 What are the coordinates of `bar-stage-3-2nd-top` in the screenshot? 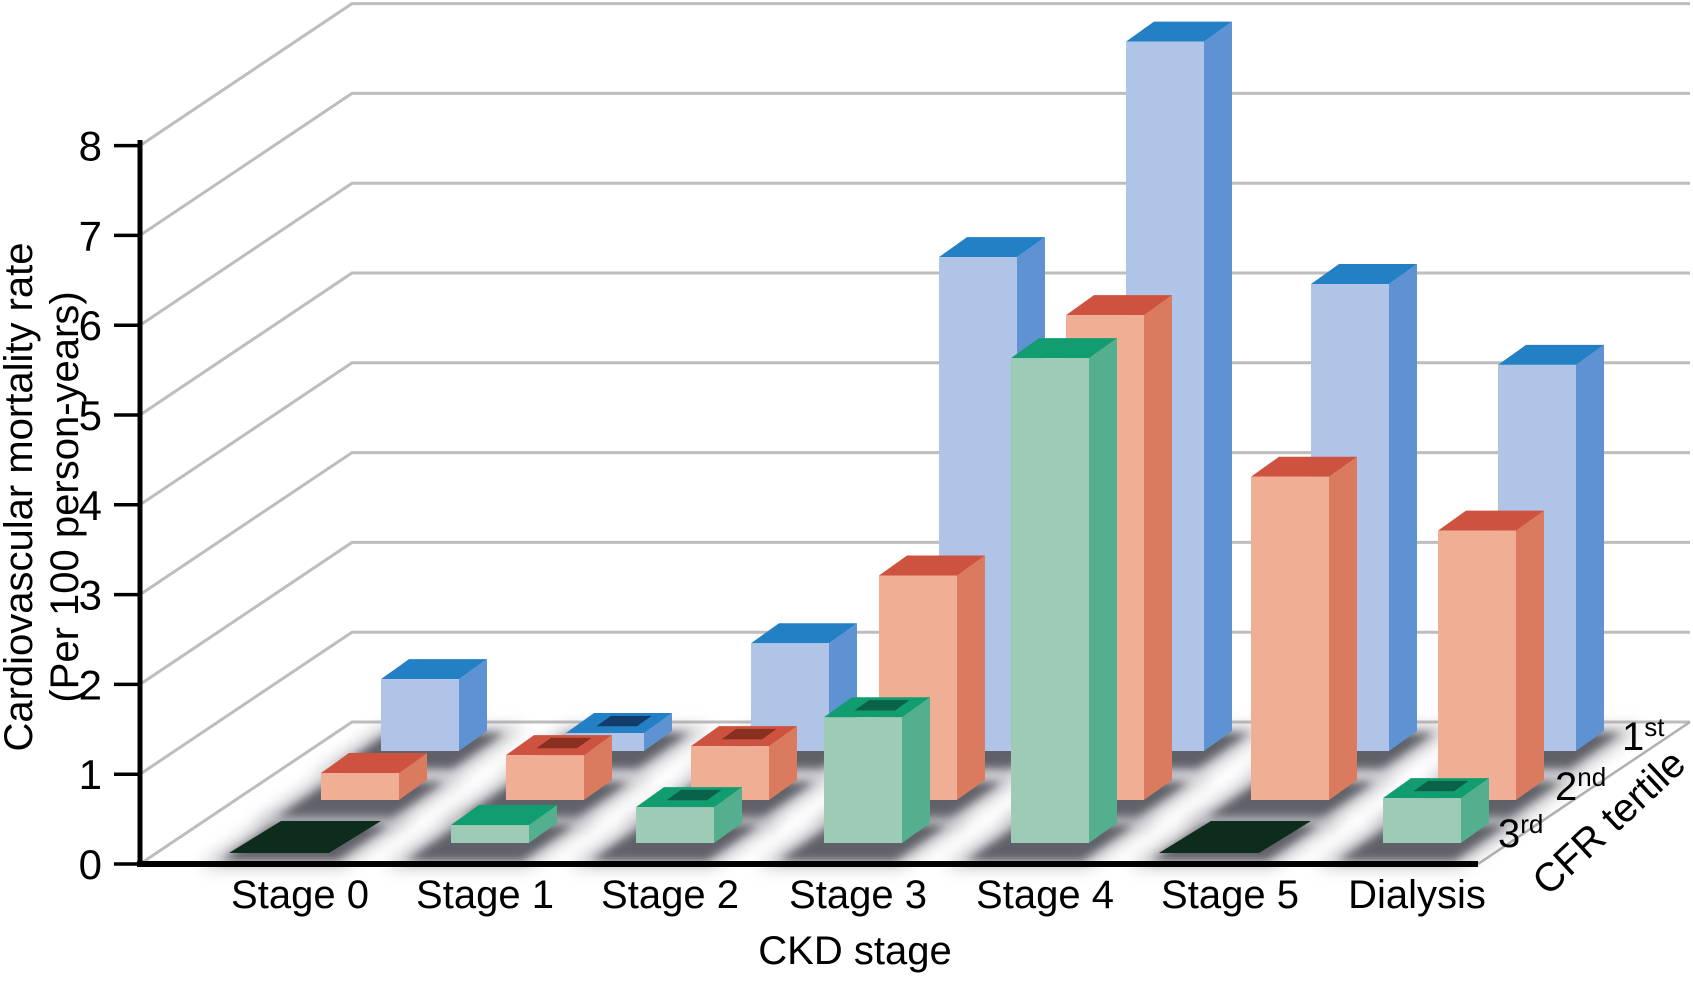 It's located at (932, 565).